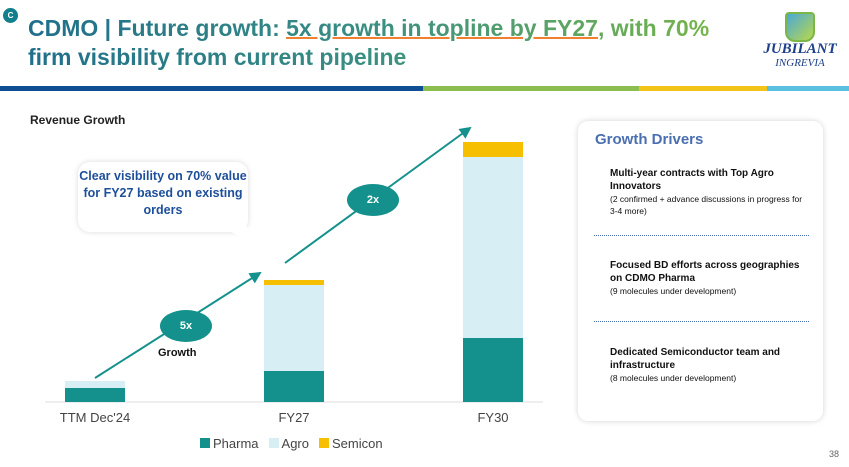  What do you see at coordinates (808, 88) in the screenshot?
I see `divider-cyan` at bounding box center [808, 88].